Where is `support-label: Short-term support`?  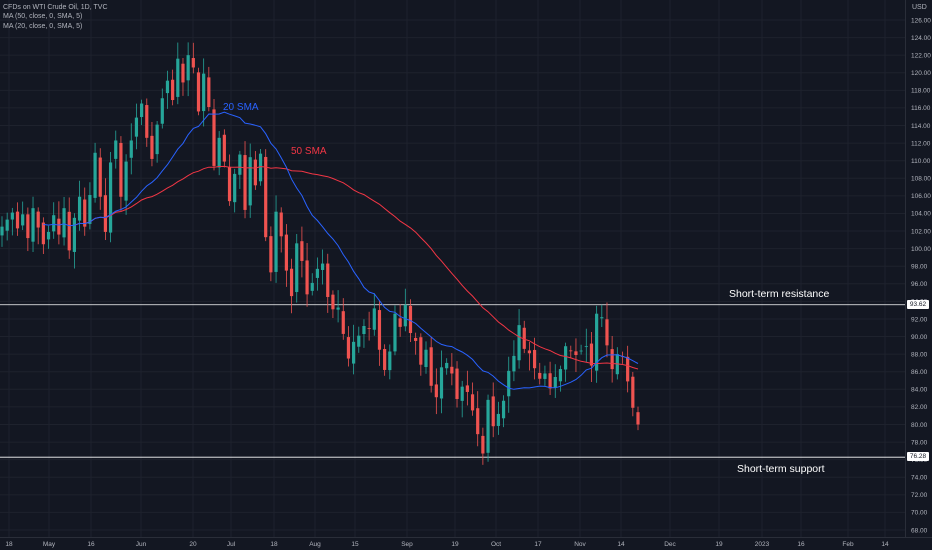 support-label: Short-term support is located at coordinates (781, 469).